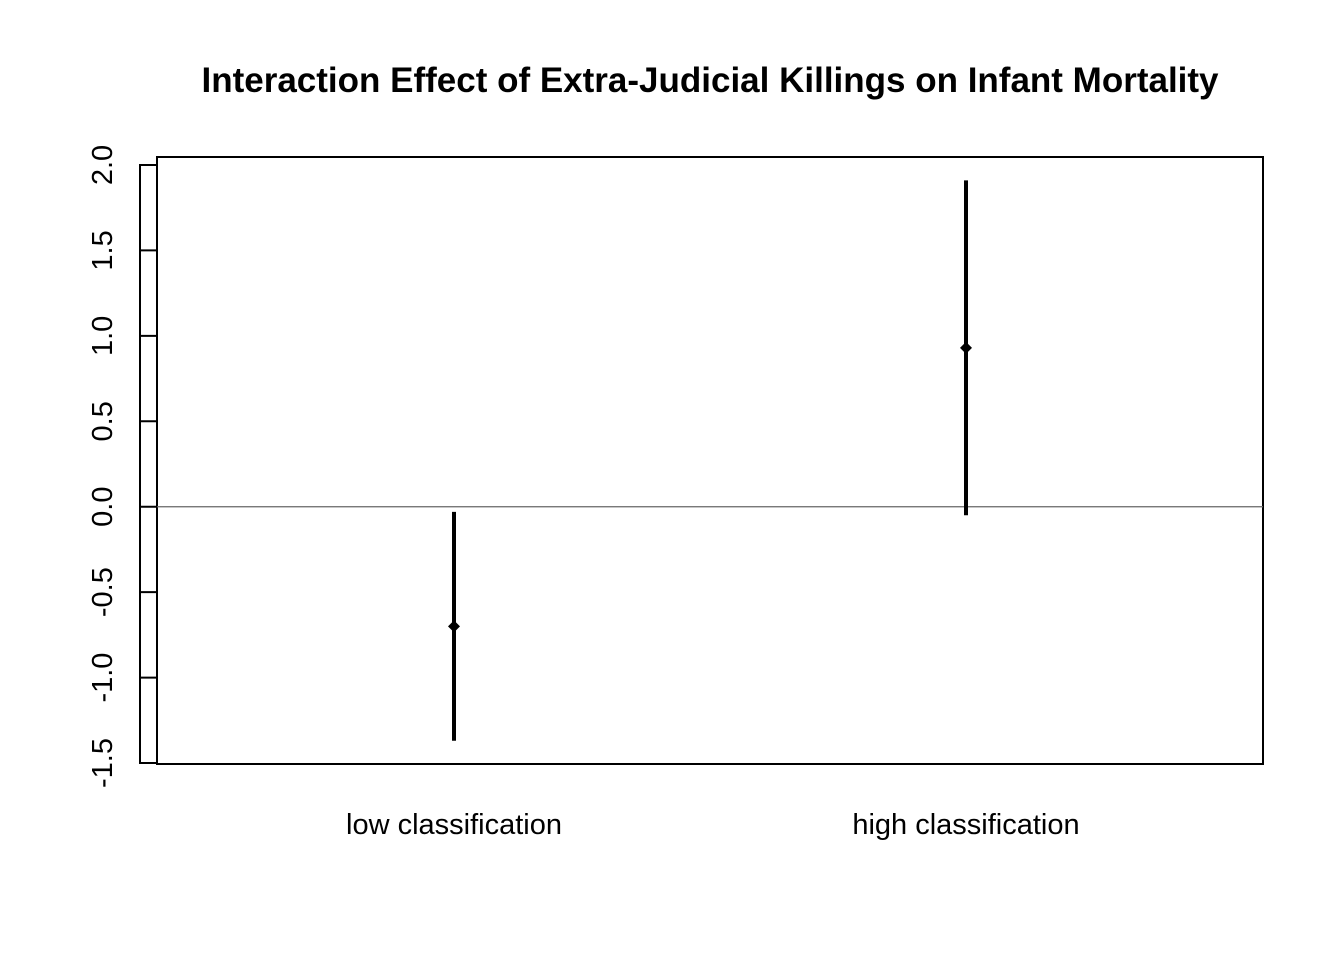  I want to click on x-category-label: high classification, so click(965, 825).